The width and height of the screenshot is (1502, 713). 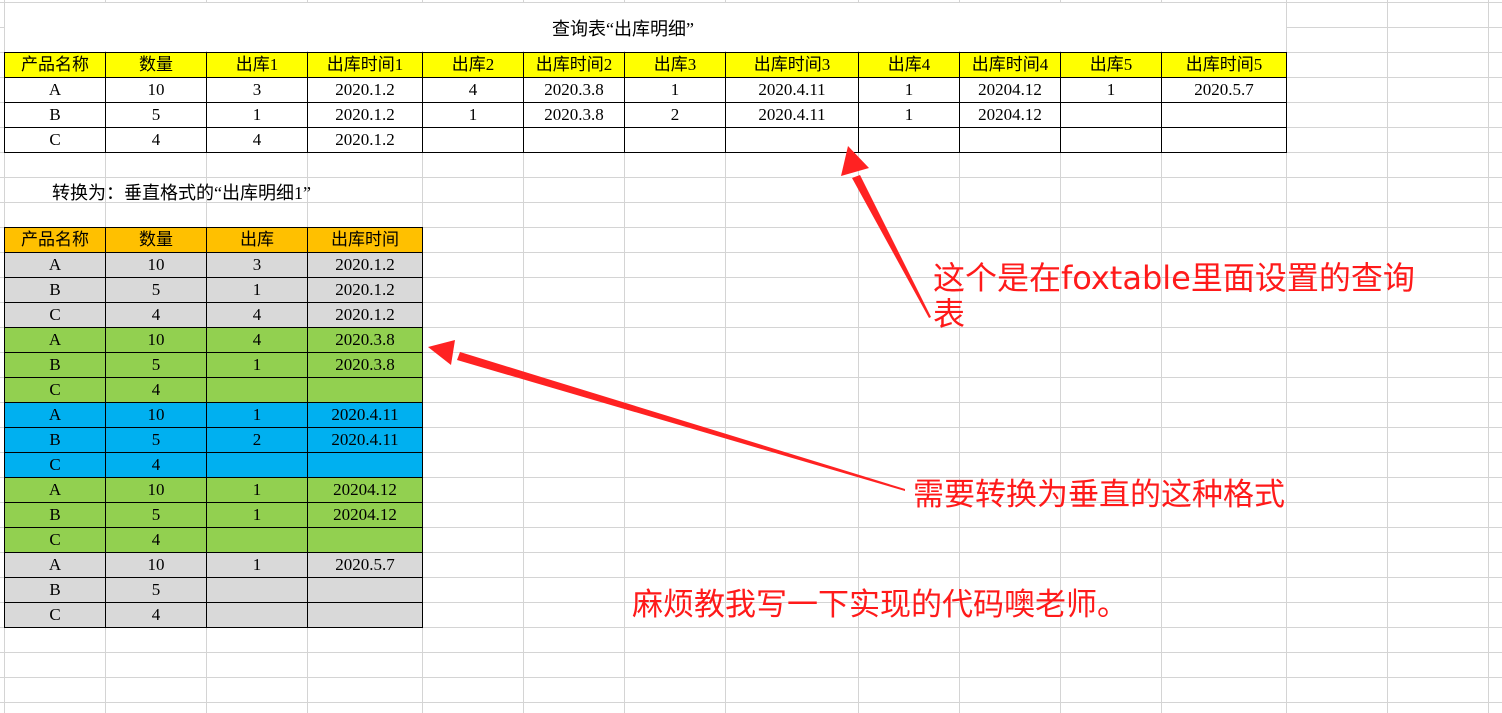 I want to click on header-cell: 出库时间4, so click(x=1010, y=65).